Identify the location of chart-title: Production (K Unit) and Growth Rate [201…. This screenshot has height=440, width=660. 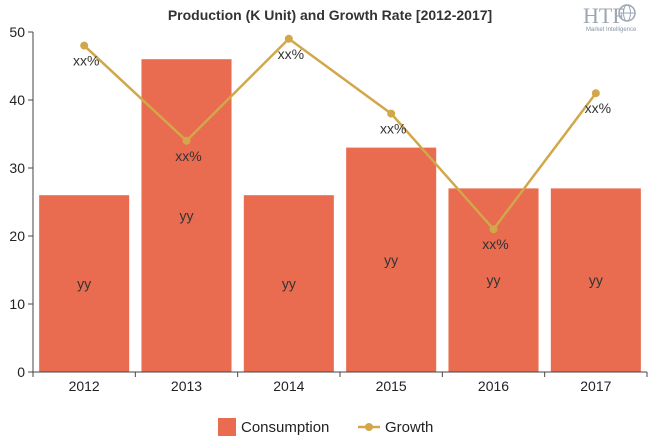
(330, 15).